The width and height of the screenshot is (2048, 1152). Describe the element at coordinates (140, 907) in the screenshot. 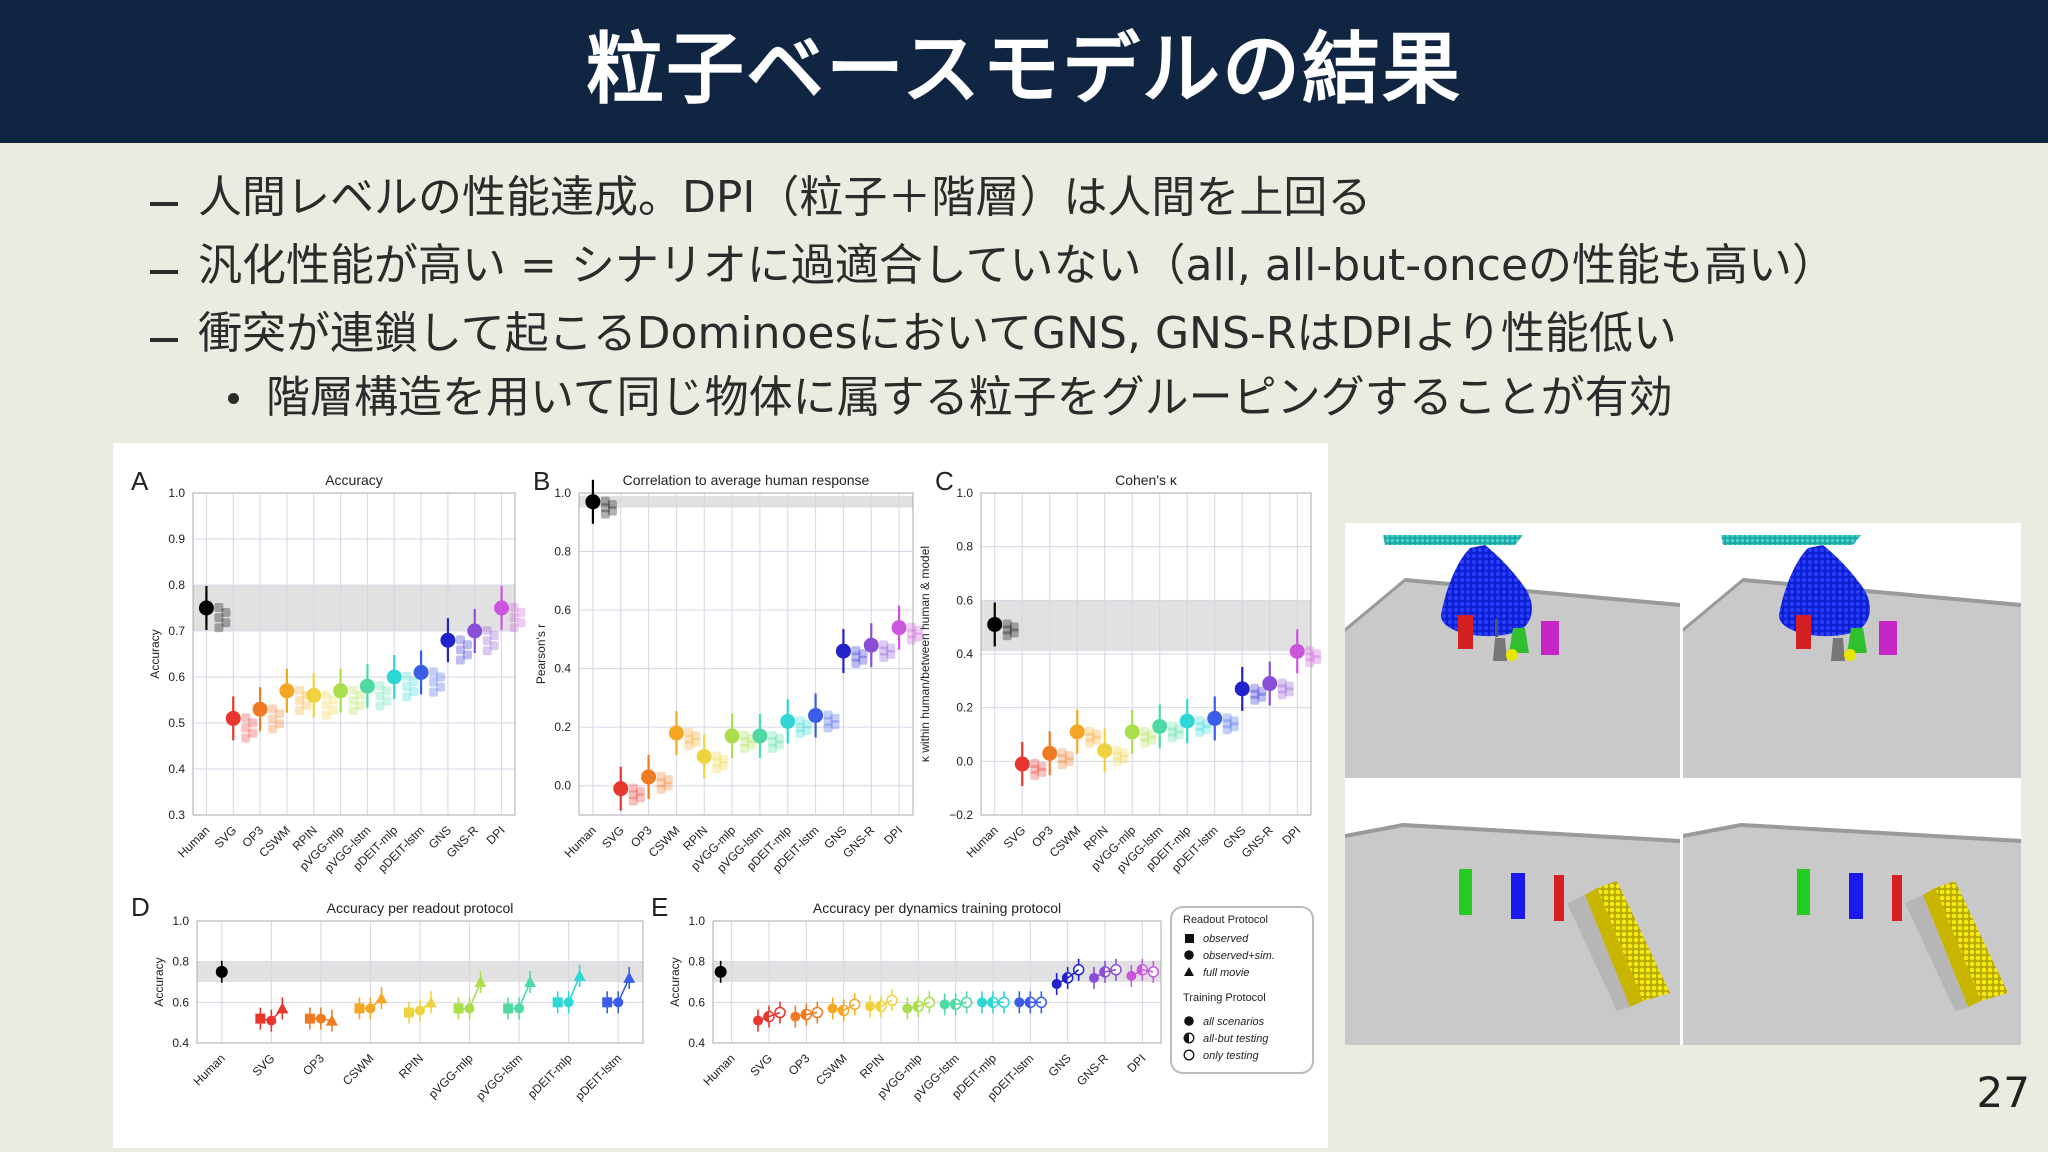

I see `panel-letter: D` at that location.